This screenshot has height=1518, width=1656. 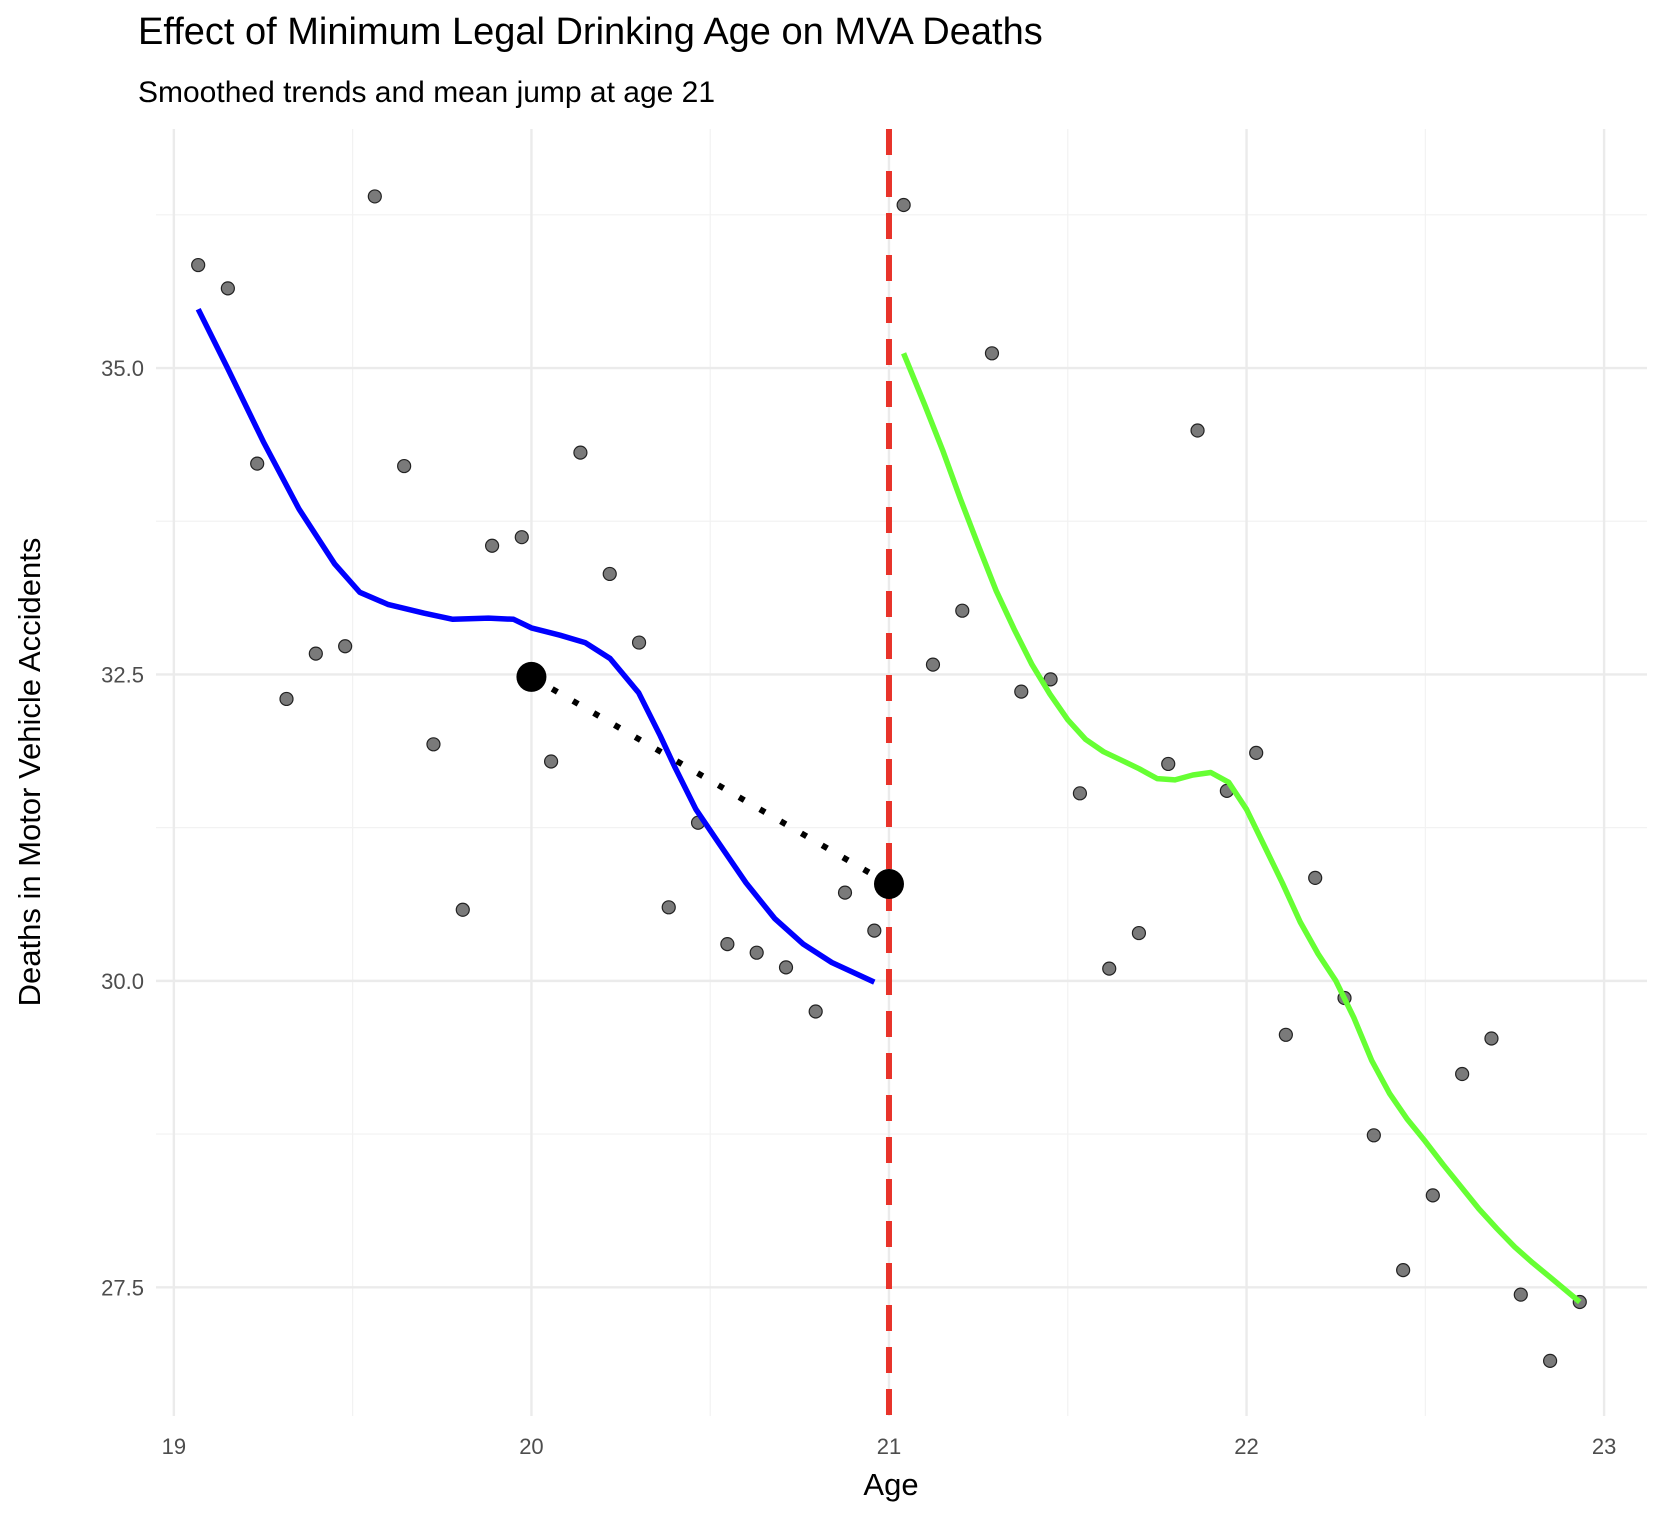 I want to click on x-tick-label: 21, so click(x=889, y=1446).